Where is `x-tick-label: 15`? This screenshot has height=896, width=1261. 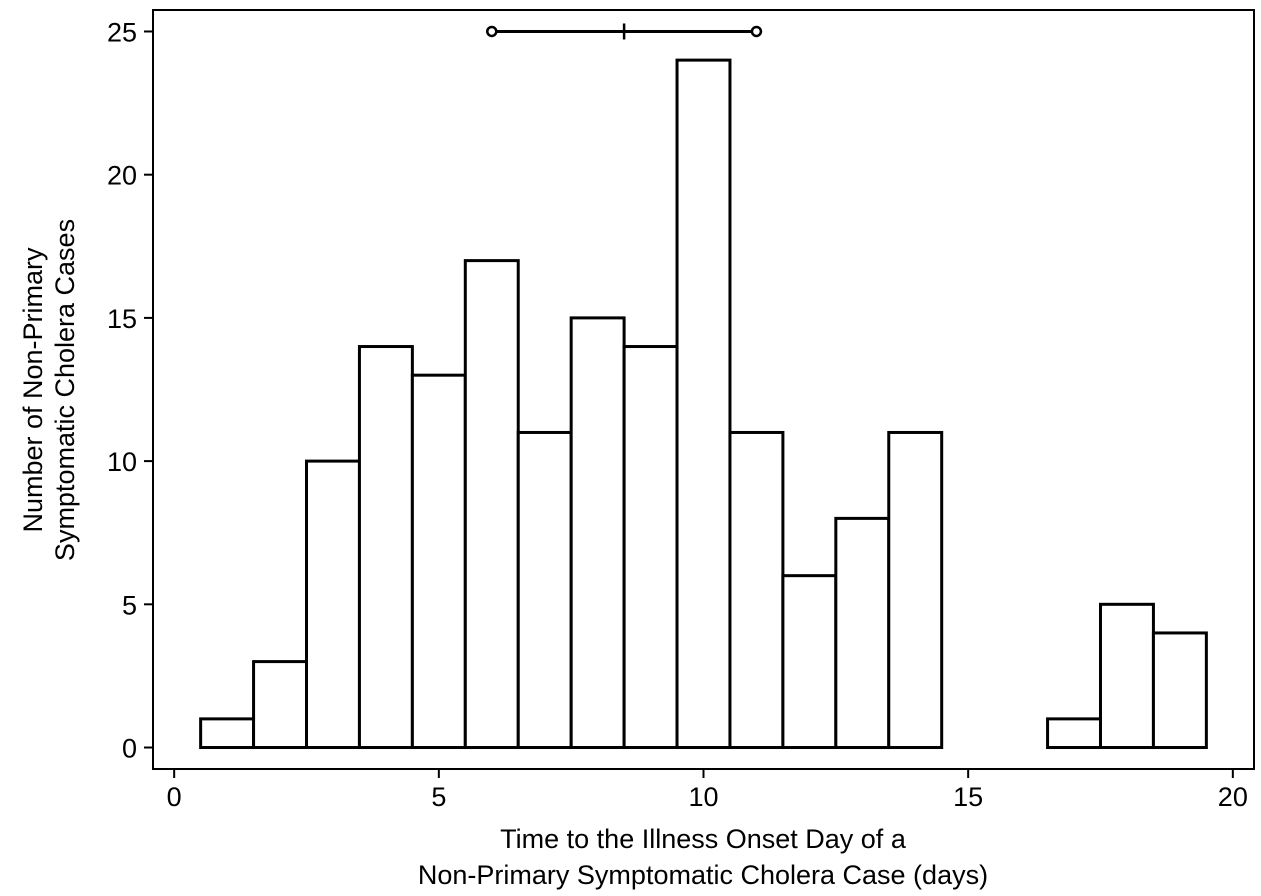
x-tick-label: 15 is located at coordinates (968, 797).